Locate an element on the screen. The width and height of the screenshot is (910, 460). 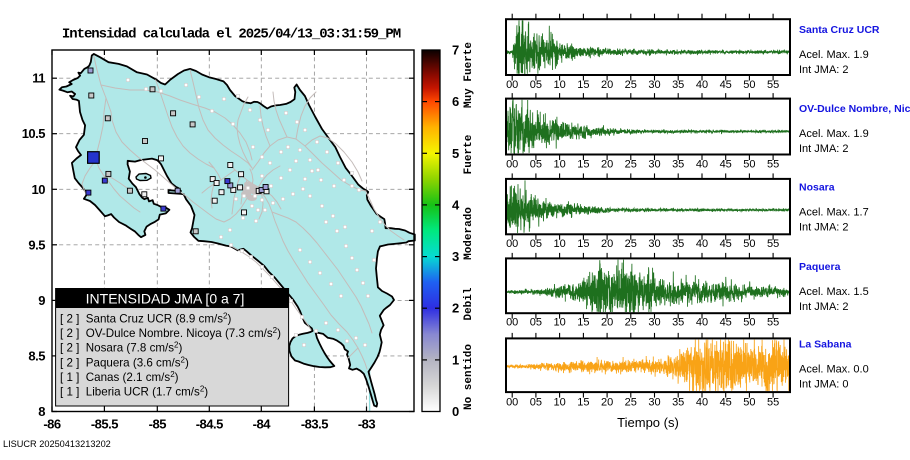
svg-text: -85.5 is located at coordinates (104, 424).